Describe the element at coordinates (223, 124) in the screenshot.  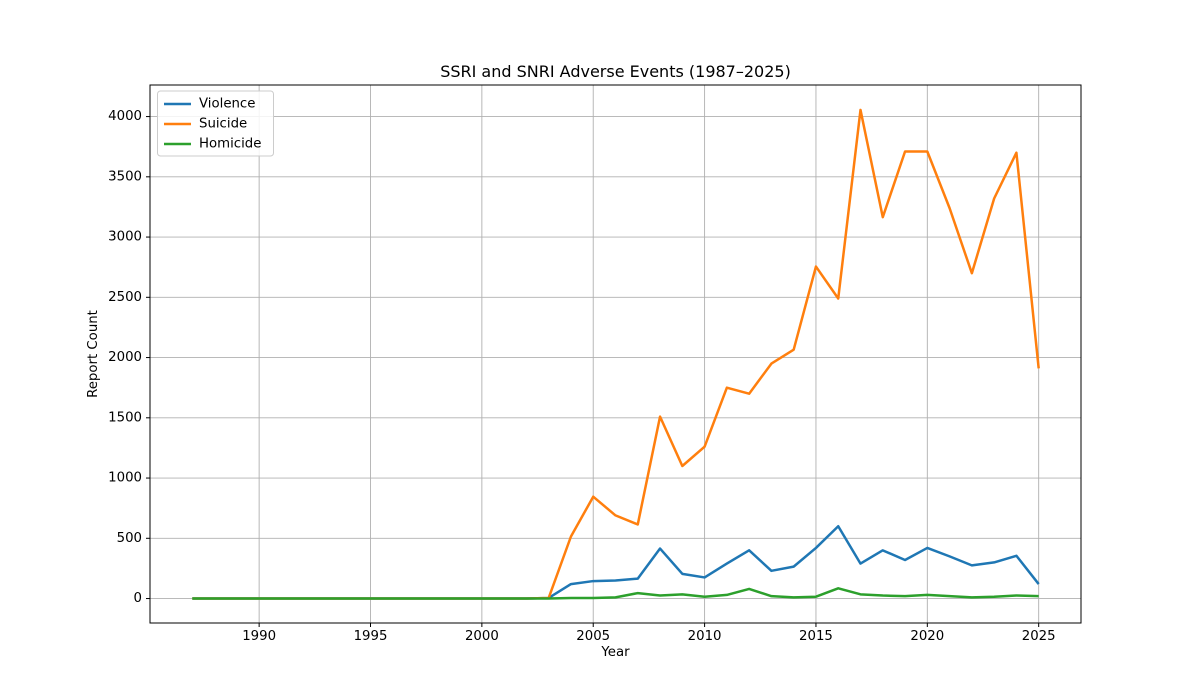
I see `legend-label-suicide: Suicide` at that location.